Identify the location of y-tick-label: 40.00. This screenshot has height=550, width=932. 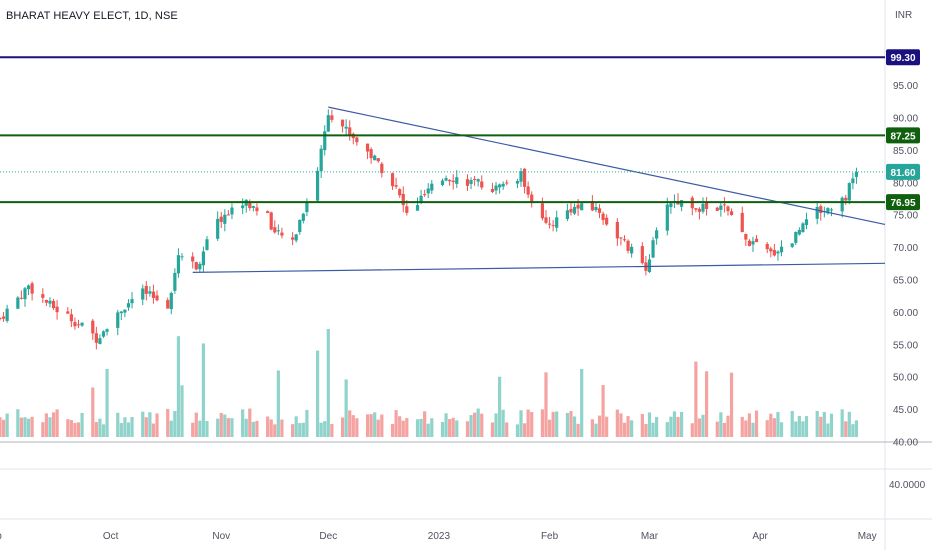
(905, 443).